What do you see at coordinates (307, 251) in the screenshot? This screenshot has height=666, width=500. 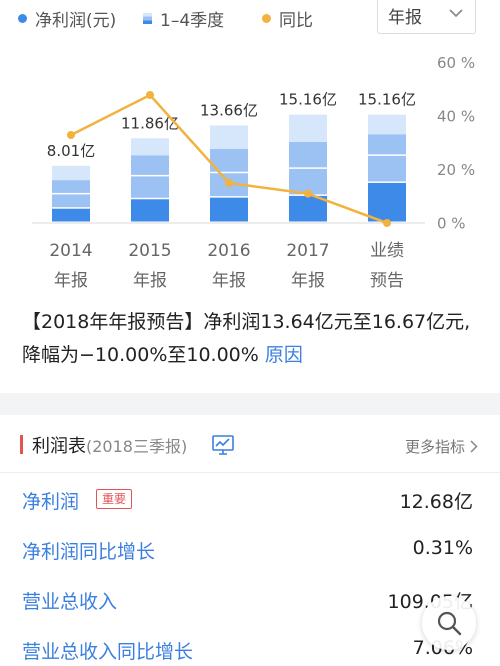 I see `x-axis-tick-label: 2017` at bounding box center [307, 251].